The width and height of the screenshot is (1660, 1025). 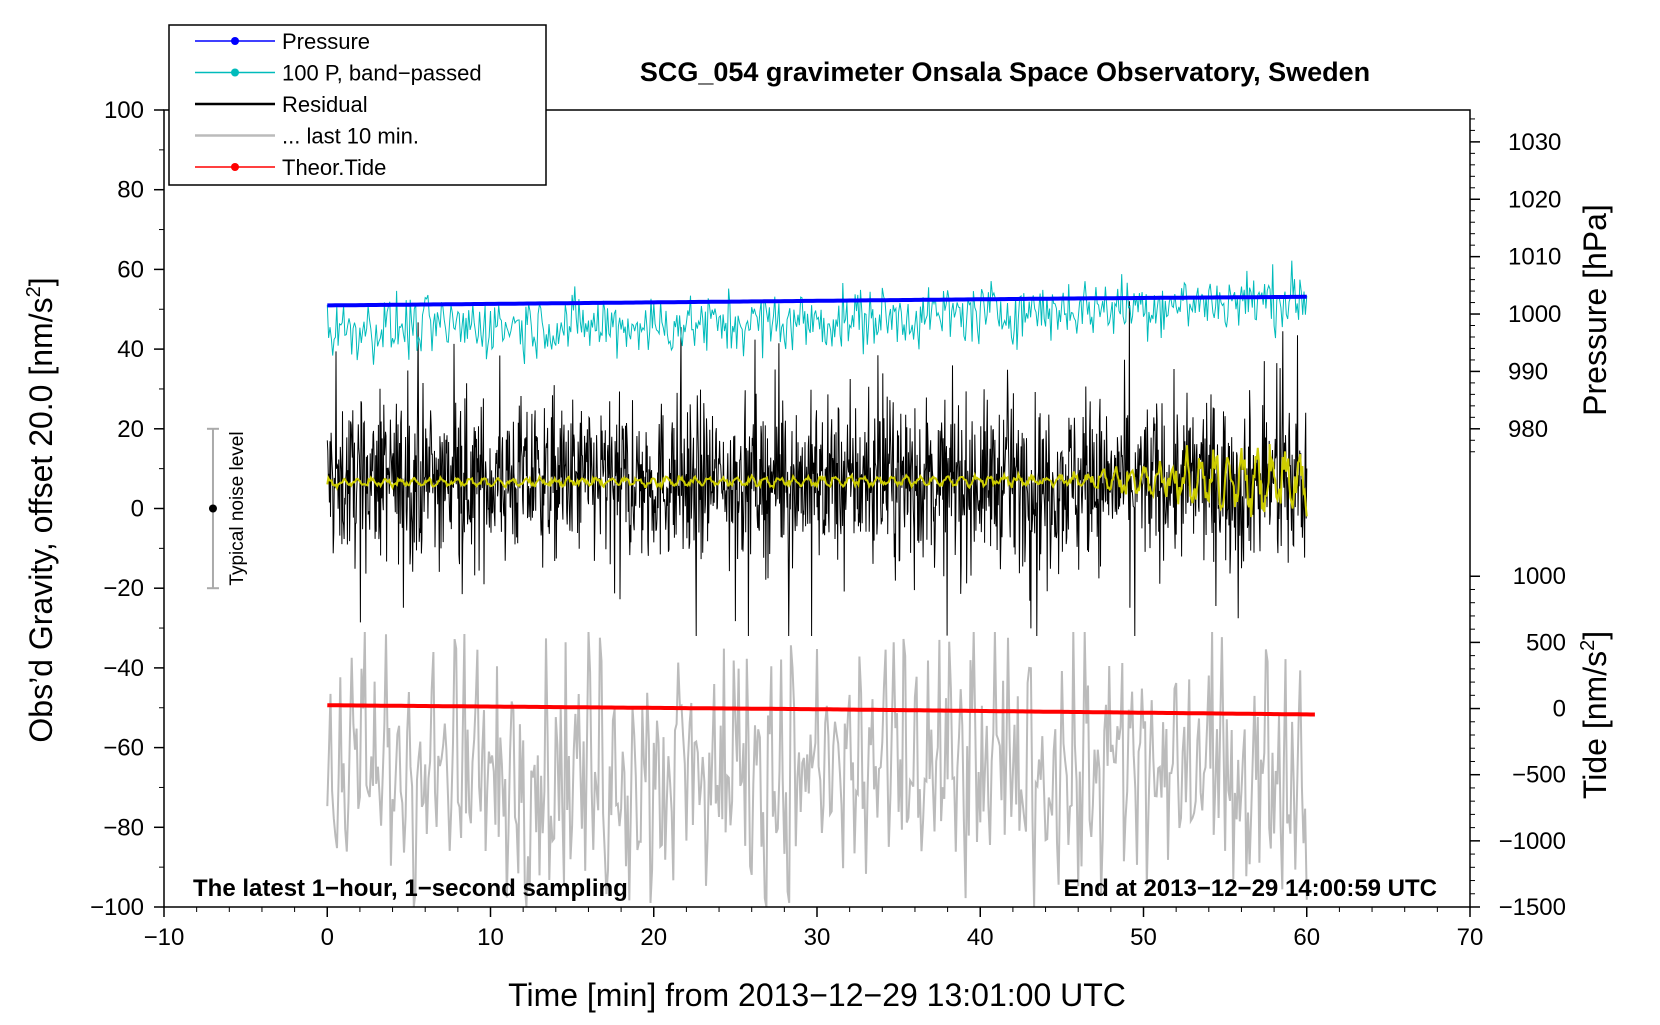 I want to click on y-axis-title-left-end: ], so click(x=41, y=281).